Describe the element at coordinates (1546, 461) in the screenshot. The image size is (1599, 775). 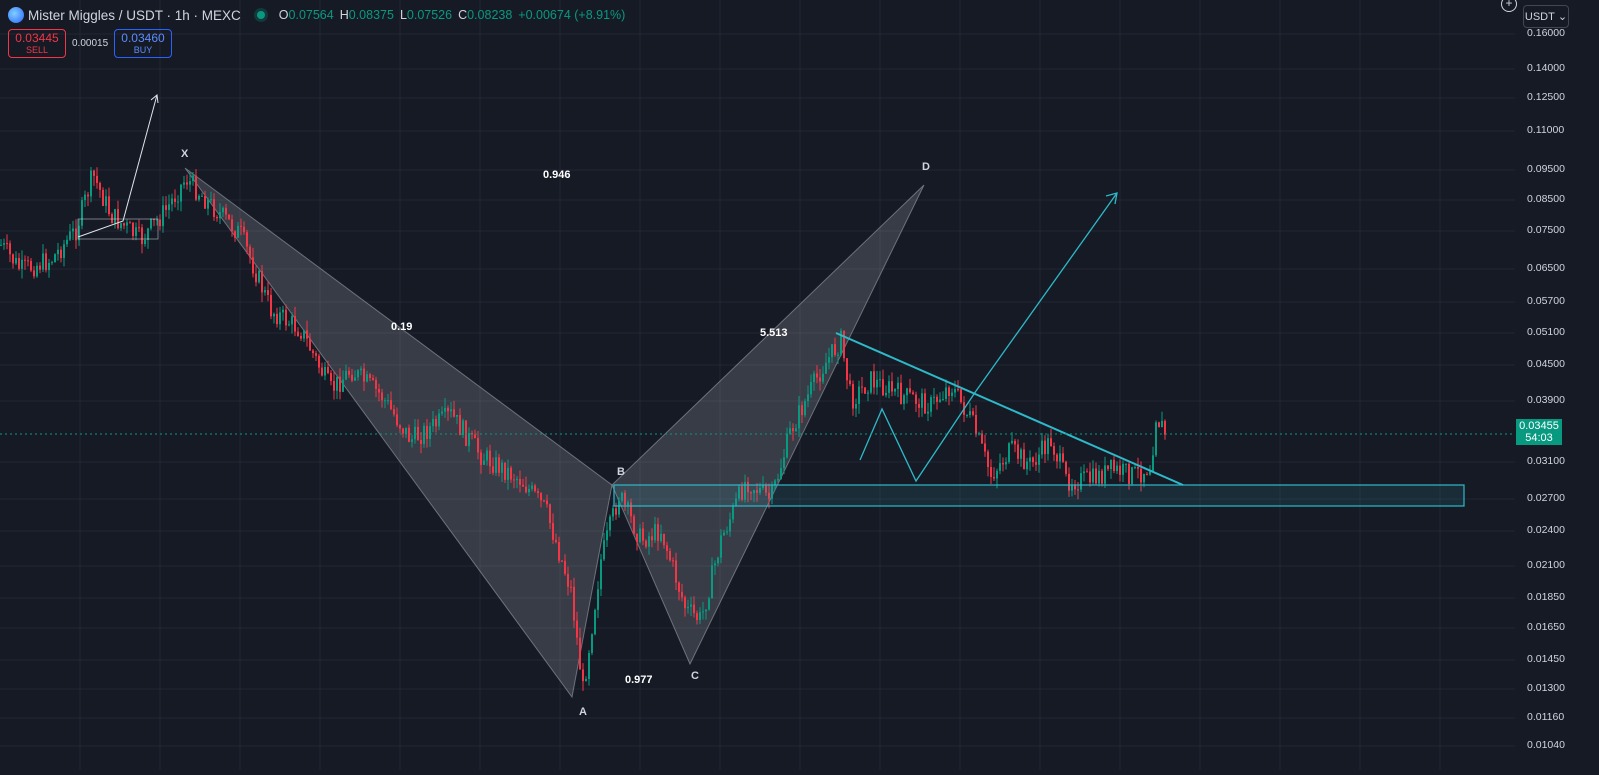
I see `price-axis-label: 0.03100` at that location.